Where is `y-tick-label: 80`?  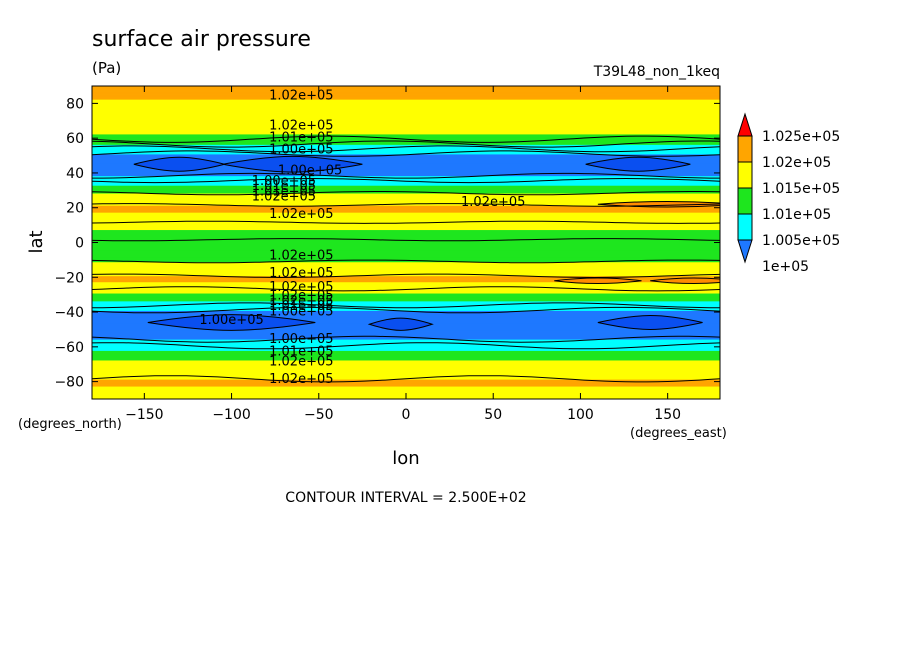 y-tick-label: 80 is located at coordinates (75, 104).